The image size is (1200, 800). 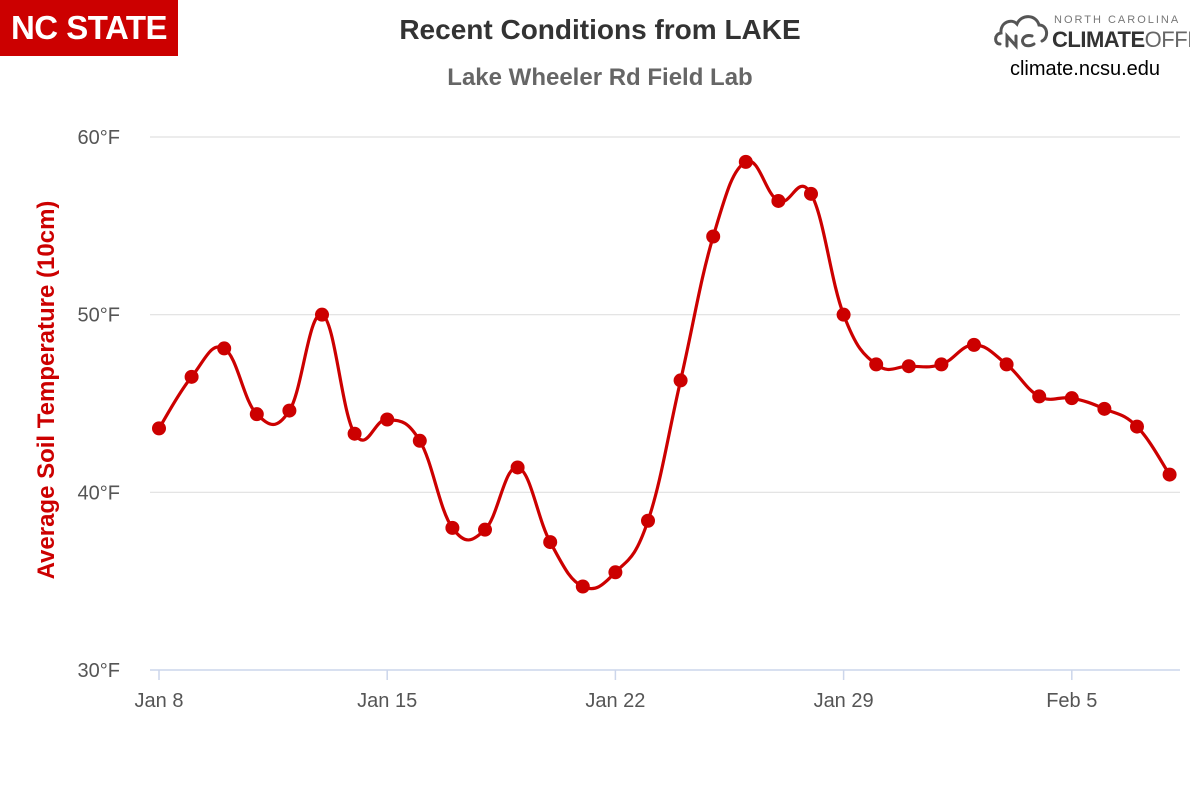 What do you see at coordinates (99, 138) in the screenshot?
I see `y-tick-label: 60°F` at bounding box center [99, 138].